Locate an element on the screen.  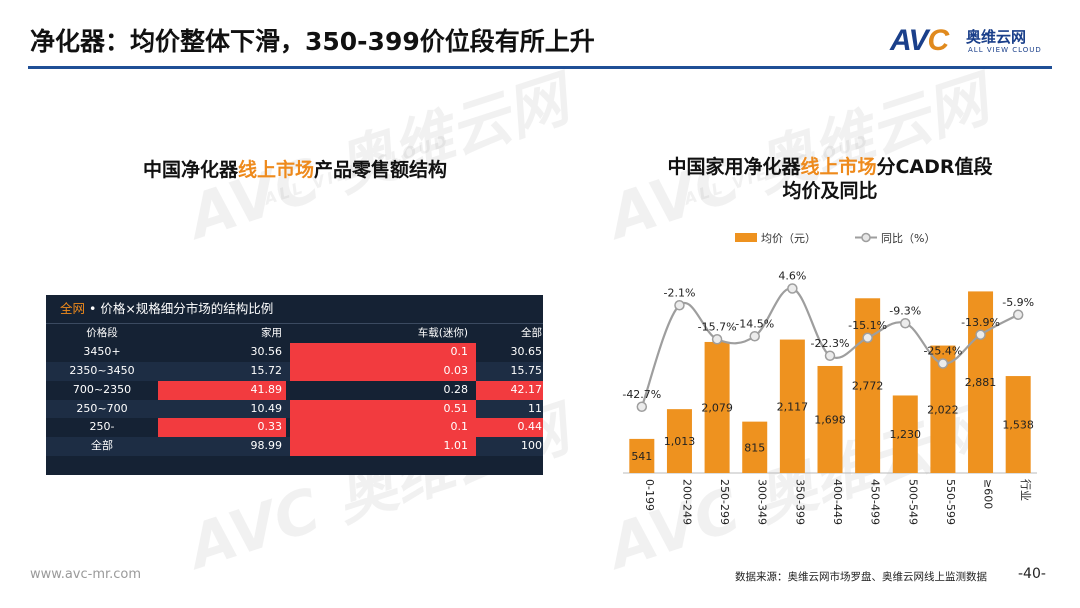
legend-bar-label: 均价（元） is located at coordinates (788, 238).